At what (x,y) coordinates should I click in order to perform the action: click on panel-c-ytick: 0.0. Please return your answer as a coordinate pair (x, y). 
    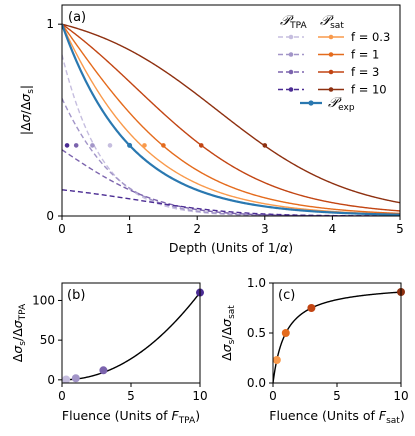
    Looking at the image, I should click on (256, 383).